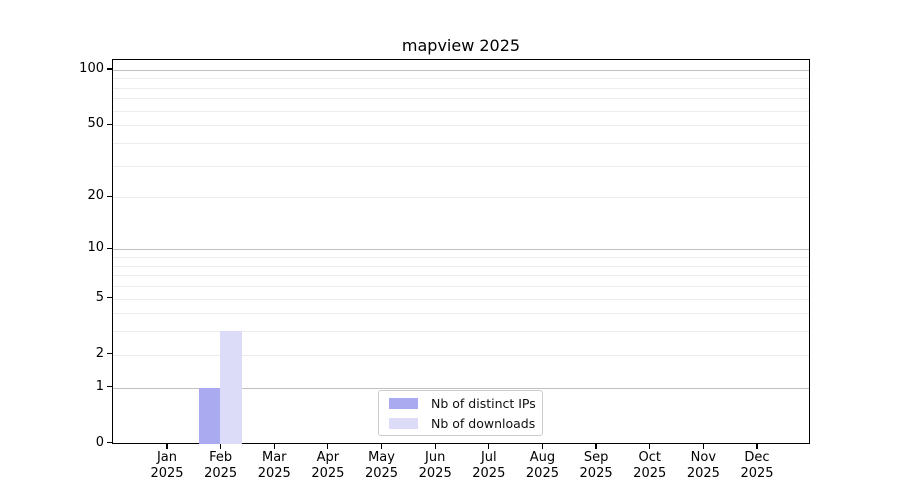  Describe the element at coordinates (757, 465) in the screenshot. I see `x-tick-label: Dec 2025` at that location.